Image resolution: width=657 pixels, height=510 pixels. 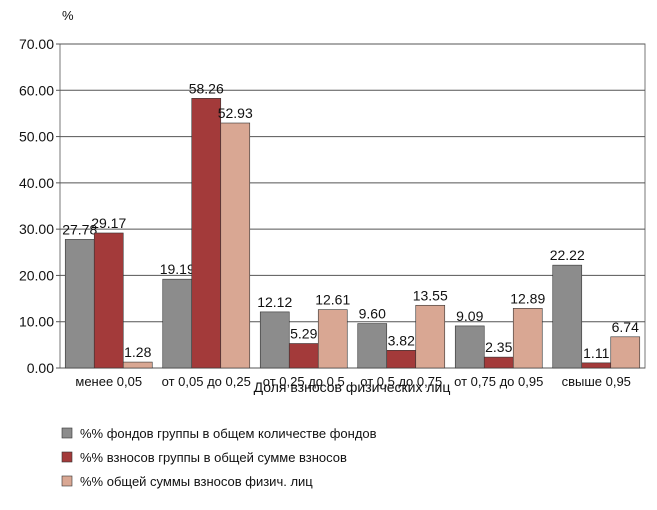 I want to click on data-label: 22.22, so click(x=567, y=255).